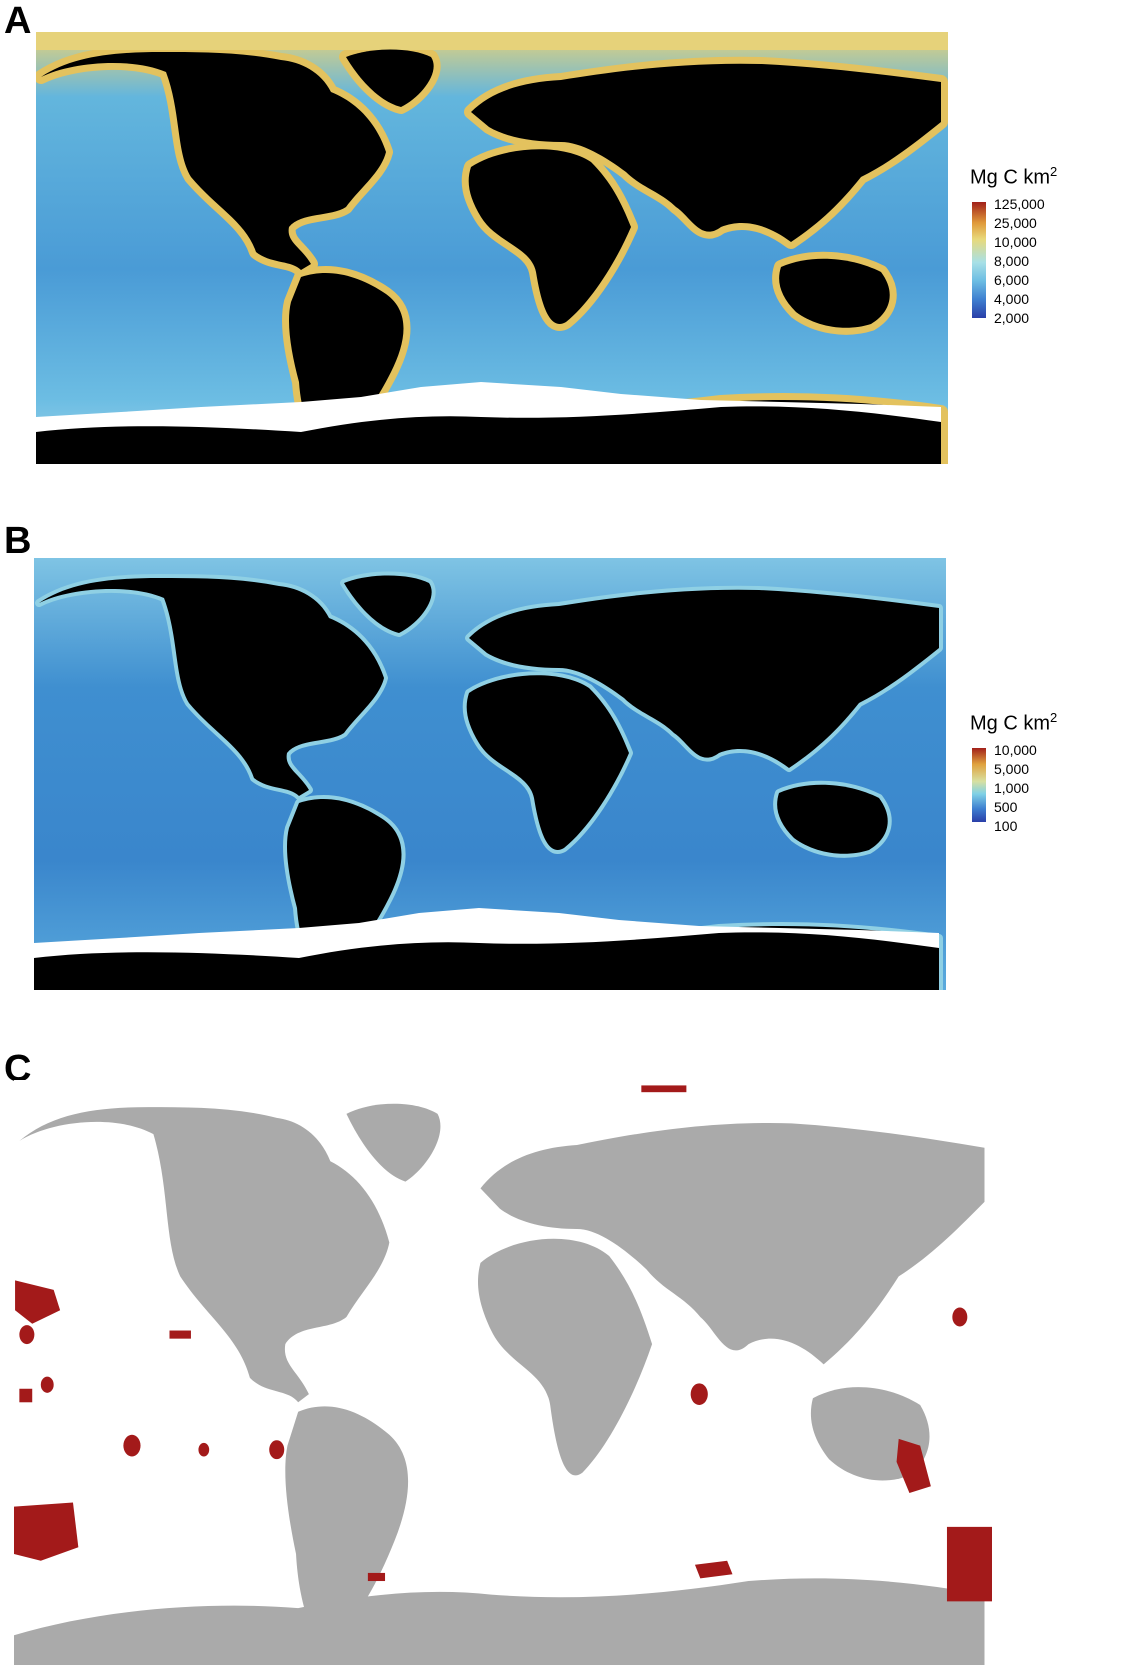 The width and height of the screenshot is (1130, 1669). Describe the element at coordinates (1015, 223) in the screenshot. I see `legend-tick: 25,000` at that location.